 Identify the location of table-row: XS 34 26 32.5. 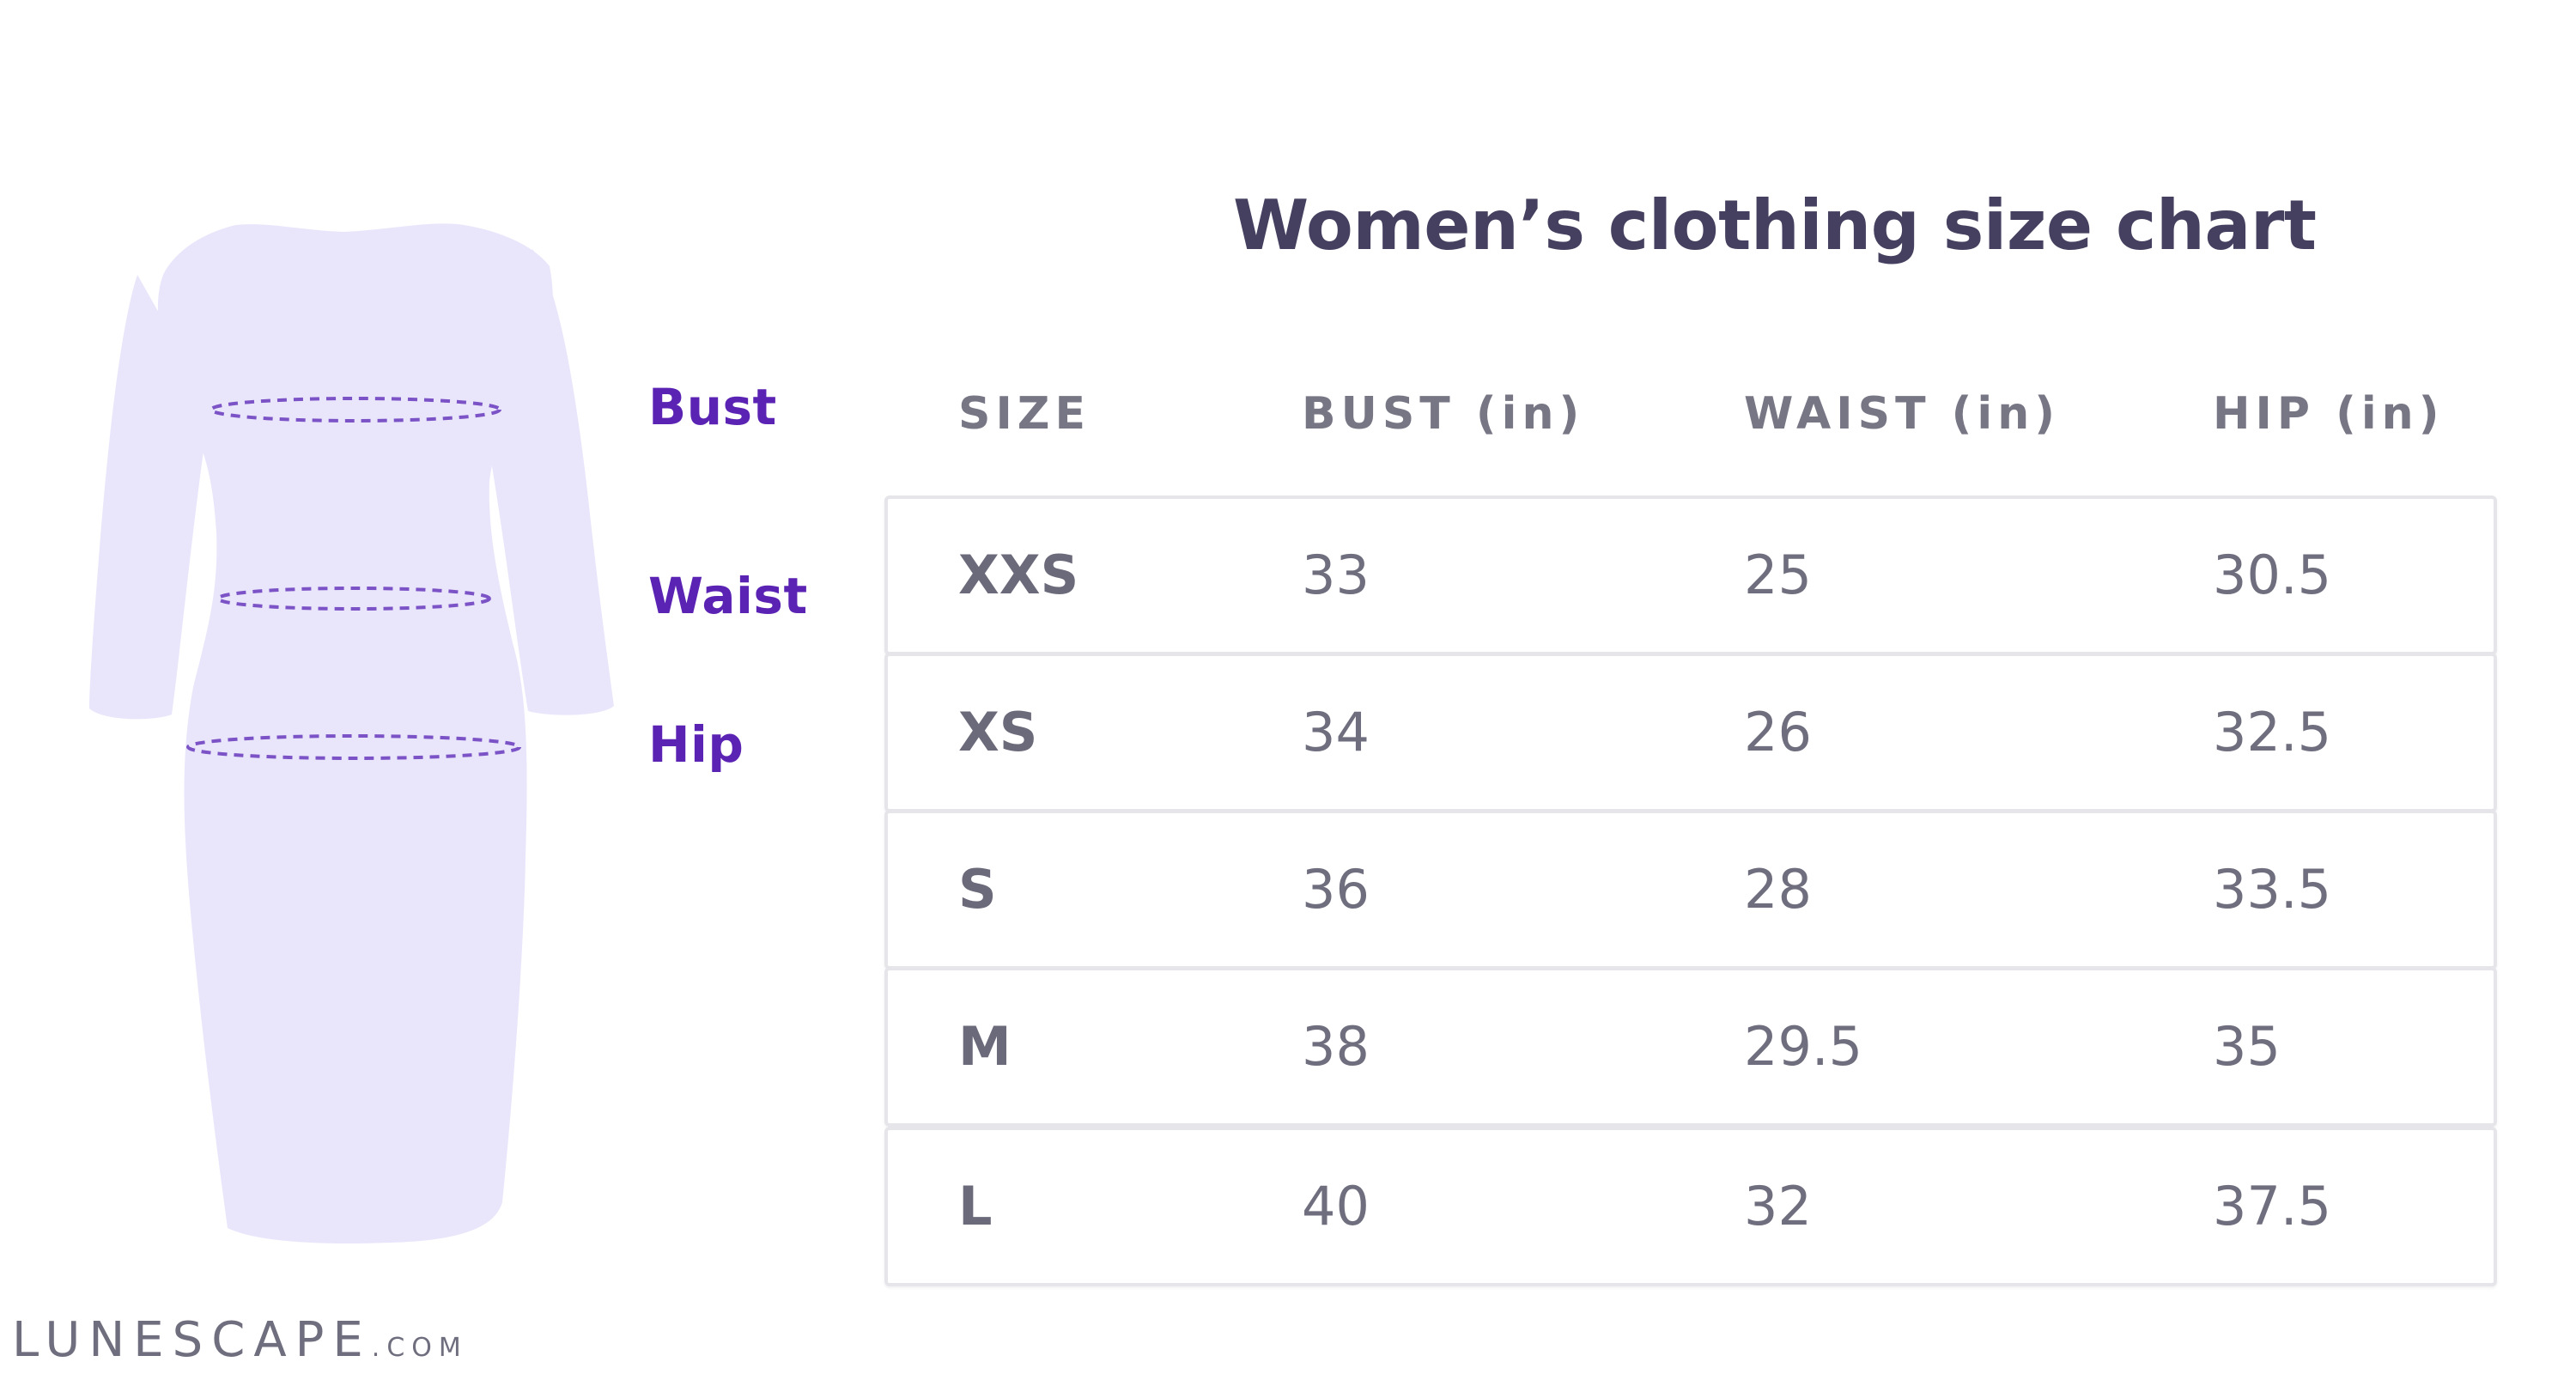
(1690, 732).